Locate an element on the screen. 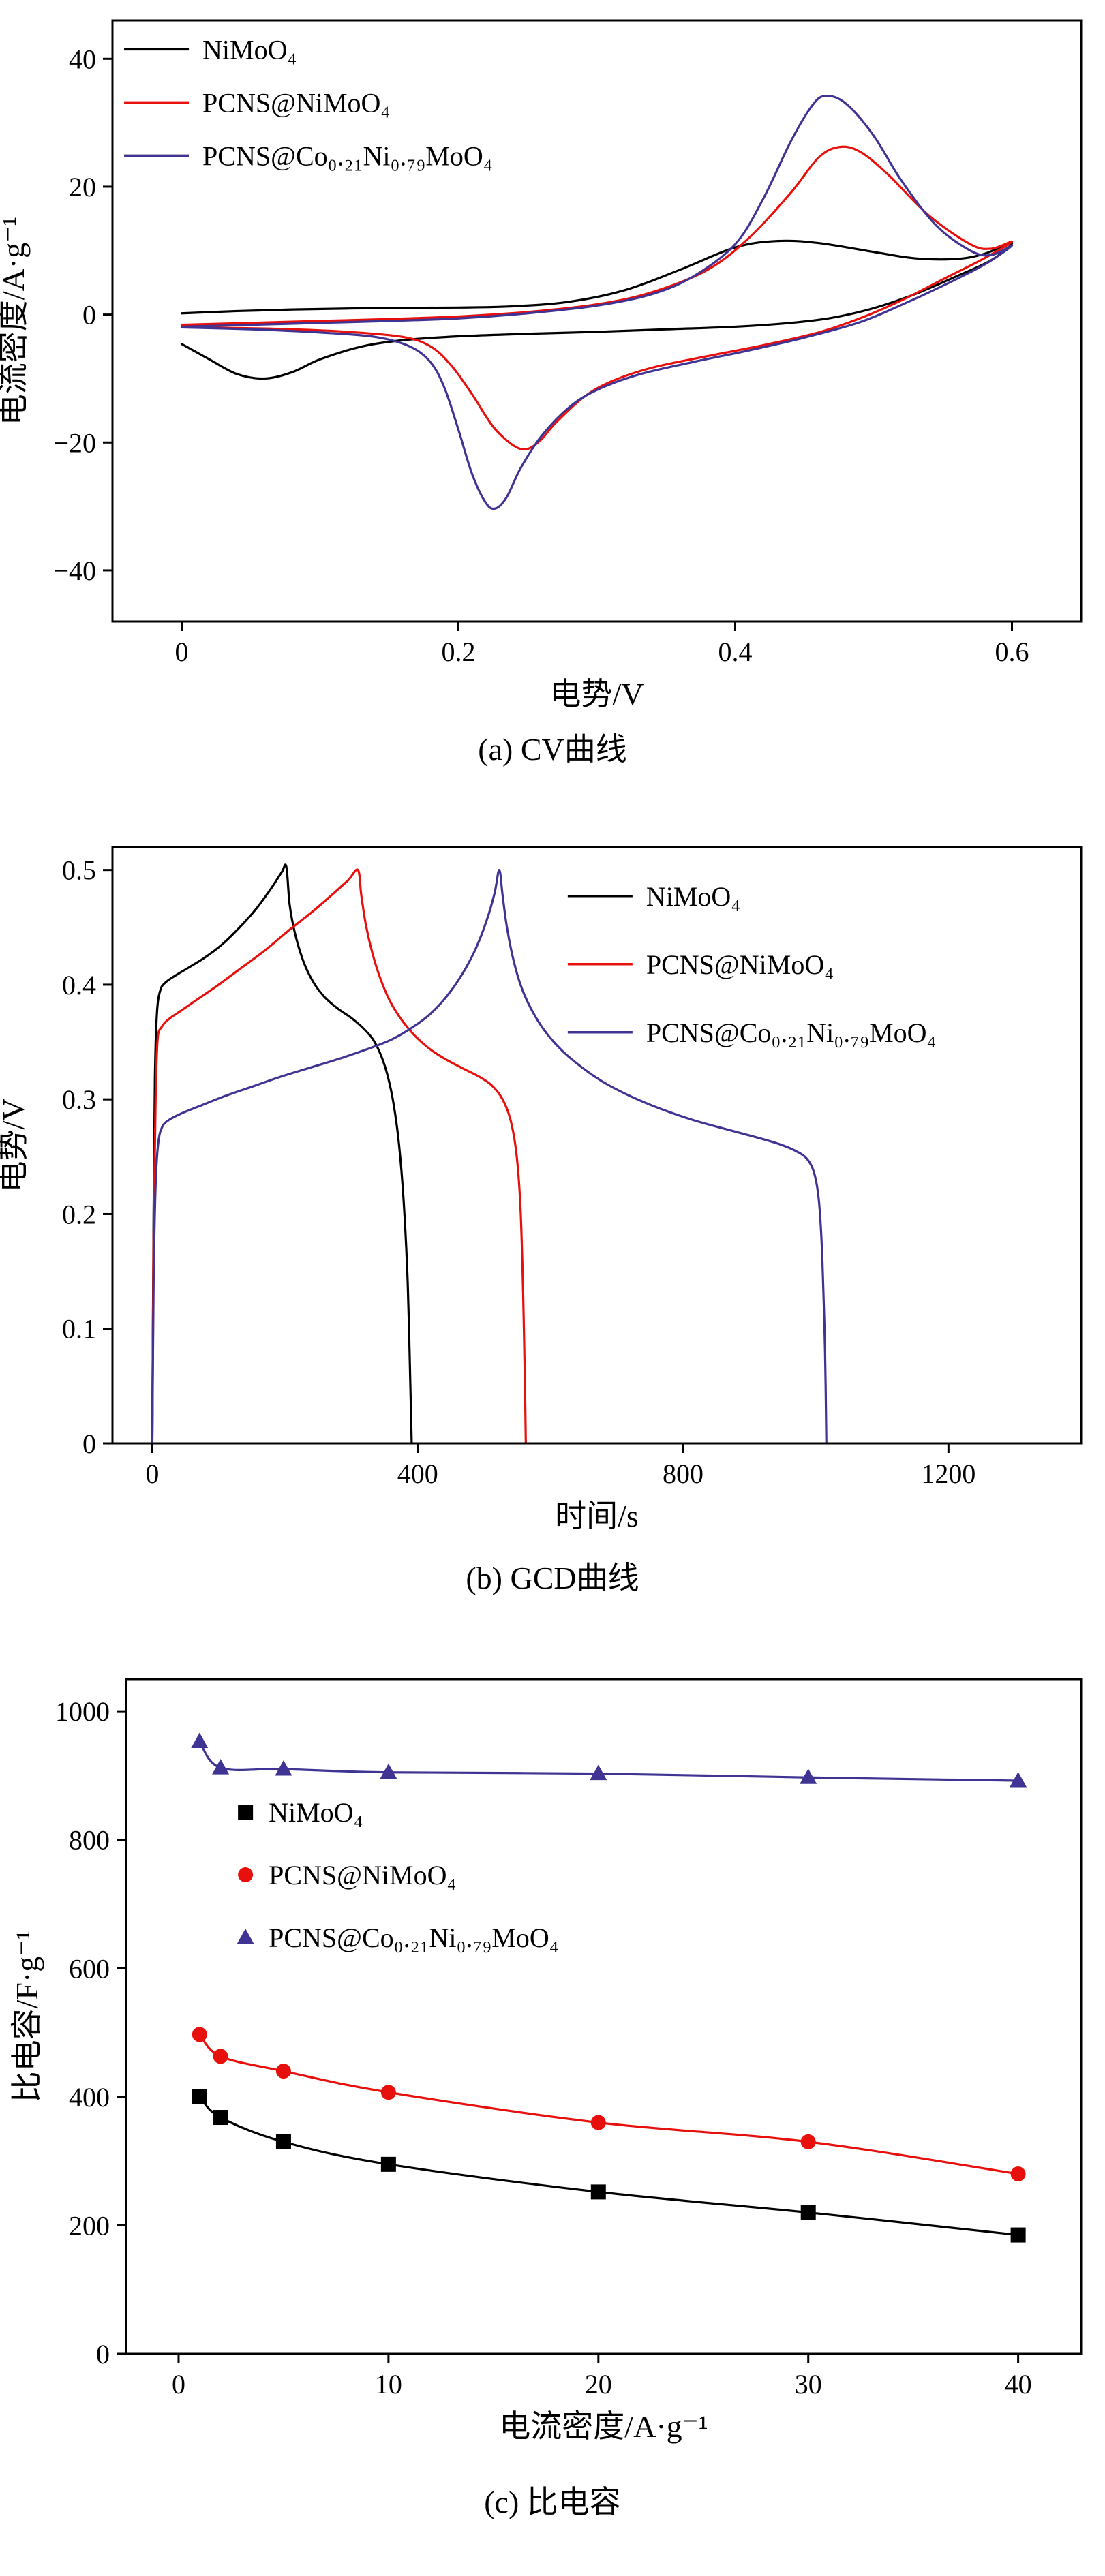 Image resolution: width=1105 pixels, height=2576 pixels. x-tick-label: 1200 is located at coordinates (948, 1474).